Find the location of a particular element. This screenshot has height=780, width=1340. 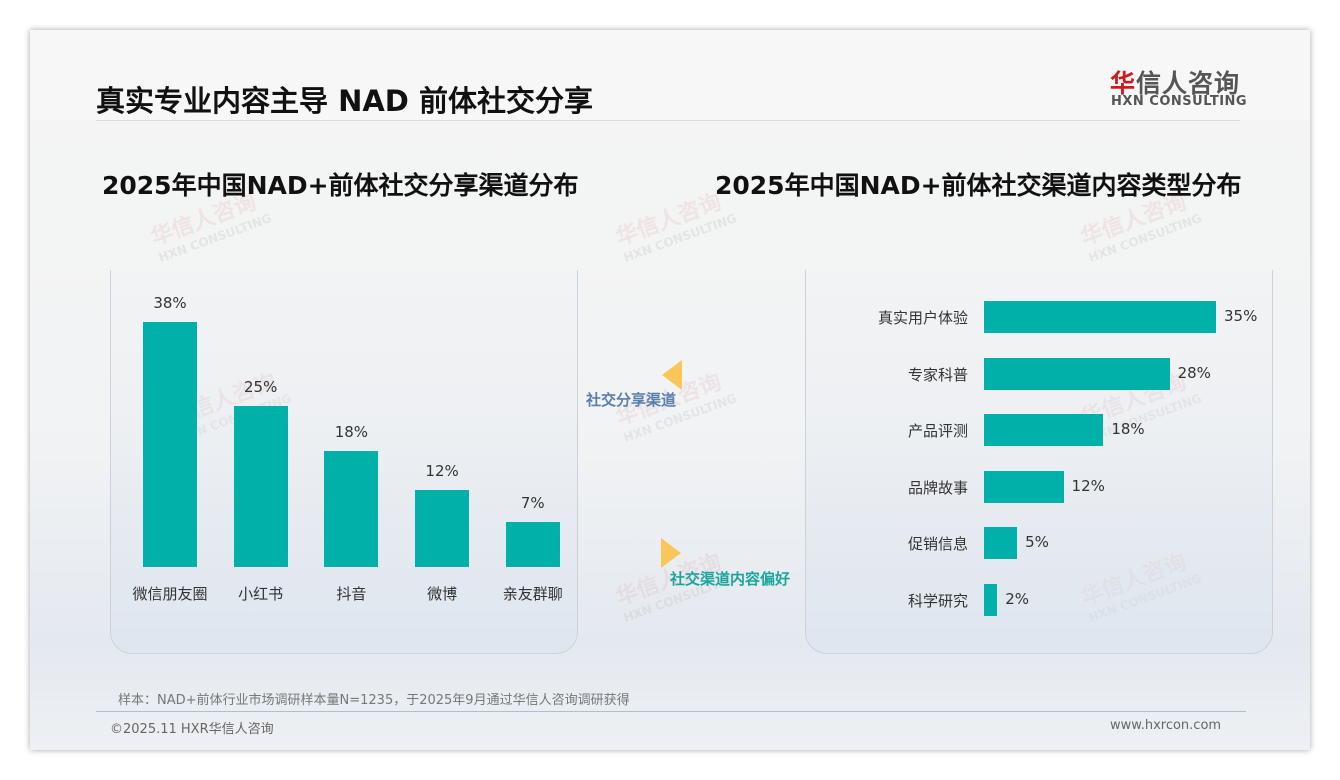

data-label: 38% is located at coordinates (170, 303).